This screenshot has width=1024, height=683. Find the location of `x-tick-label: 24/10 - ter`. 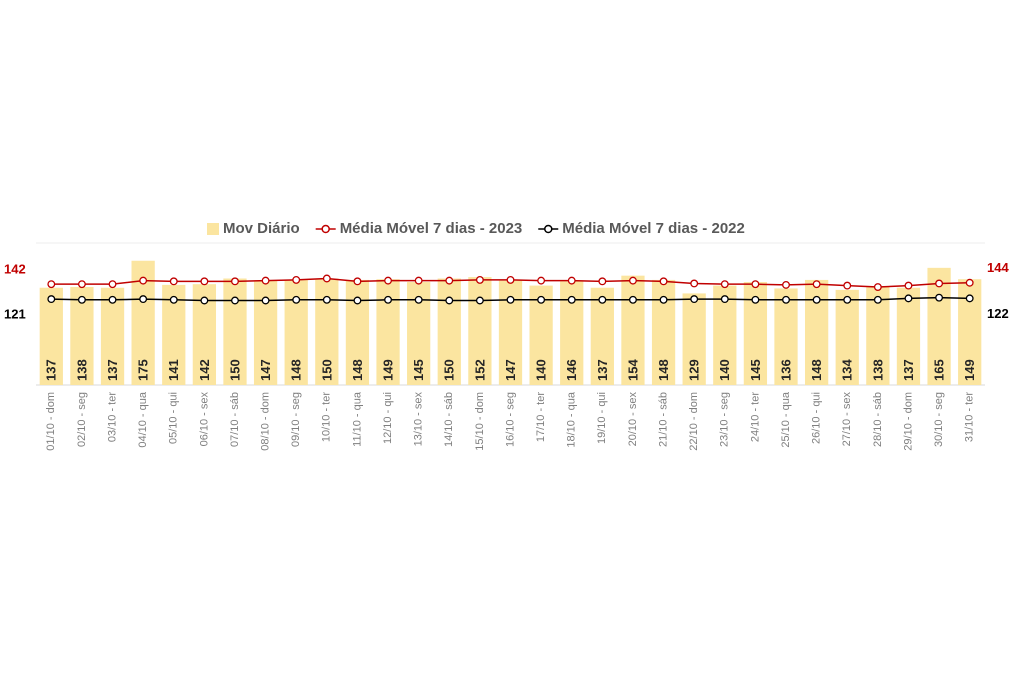

x-tick-label: 24/10 - ter is located at coordinates (755, 417).